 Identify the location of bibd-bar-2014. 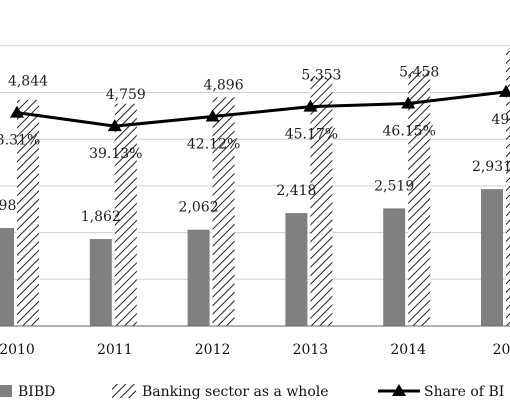
(394, 267).